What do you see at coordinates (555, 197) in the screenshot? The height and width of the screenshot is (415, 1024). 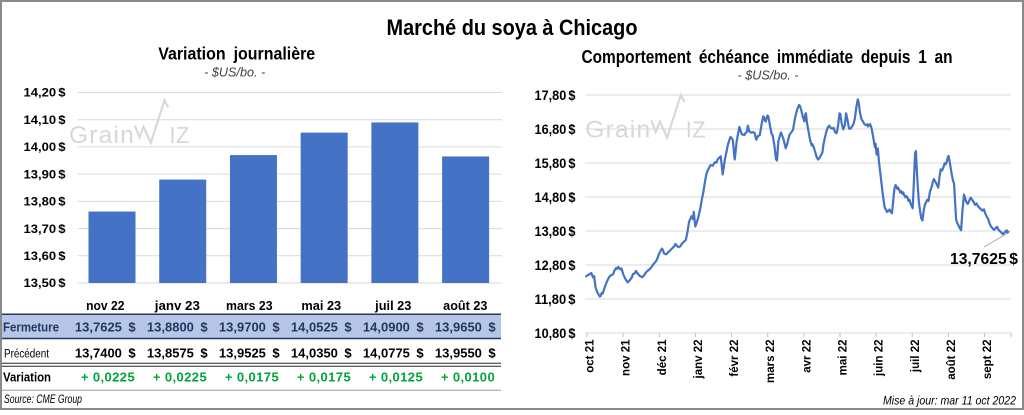 I see `svg-text: 14,80 $` at bounding box center [555, 197].